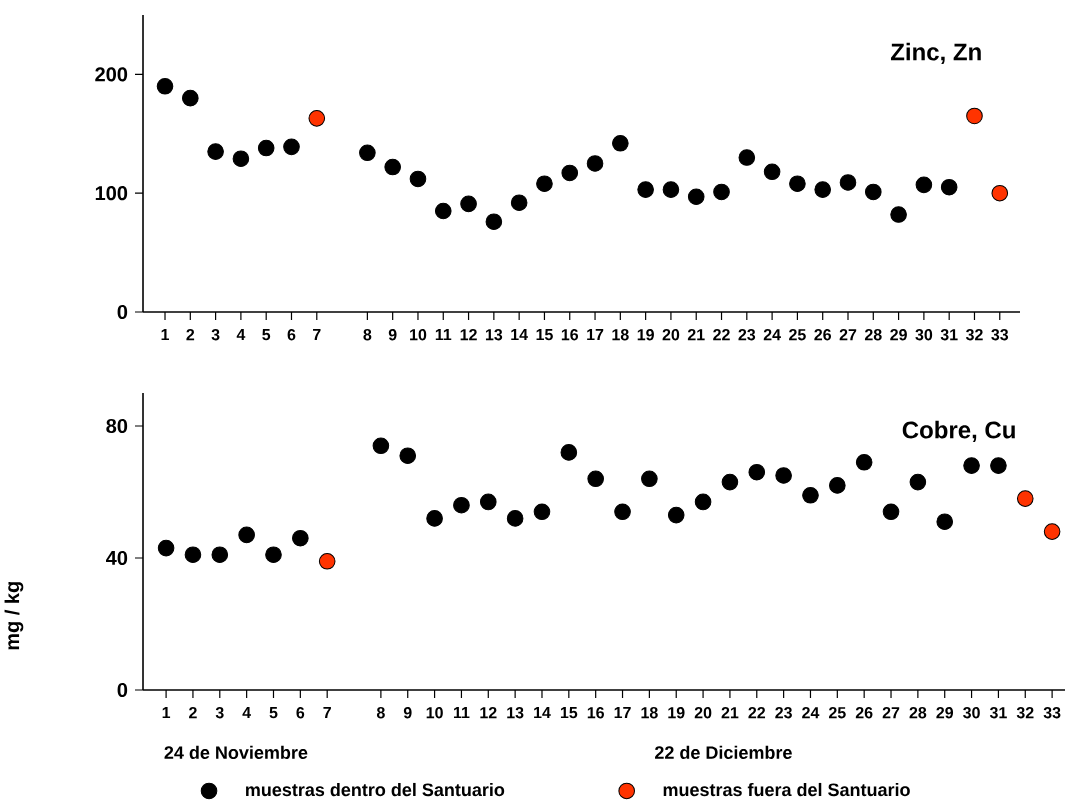  I want to click on x-tick-label: 19, so click(676, 713).